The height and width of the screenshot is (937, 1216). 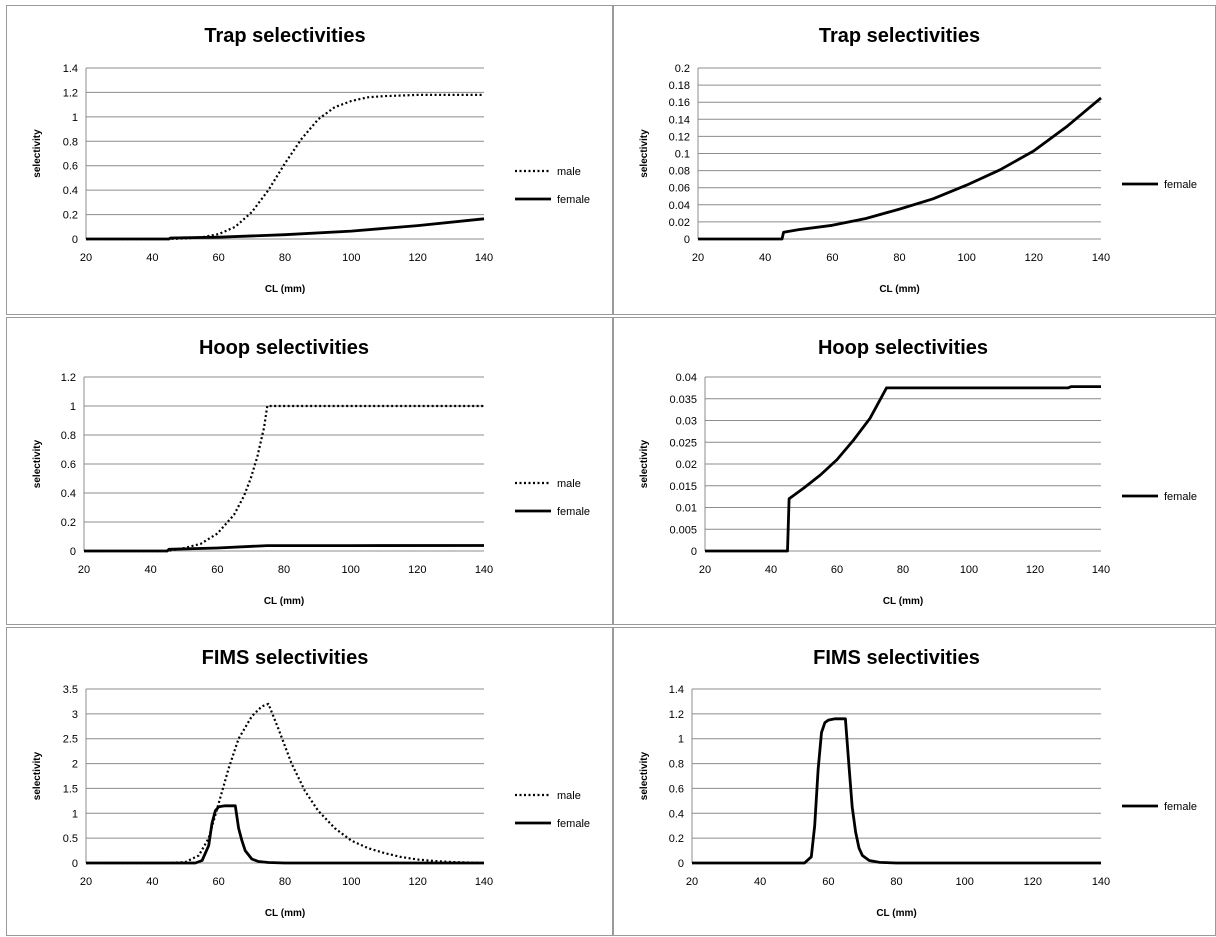 I want to click on y-tick-label: 0.8, so click(x=70, y=142).